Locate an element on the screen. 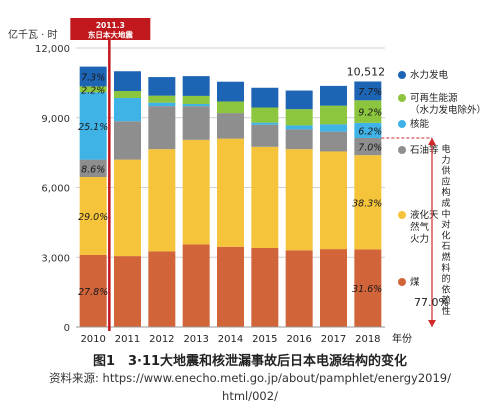  y-tick-label: 12,000 is located at coordinates (52, 49).